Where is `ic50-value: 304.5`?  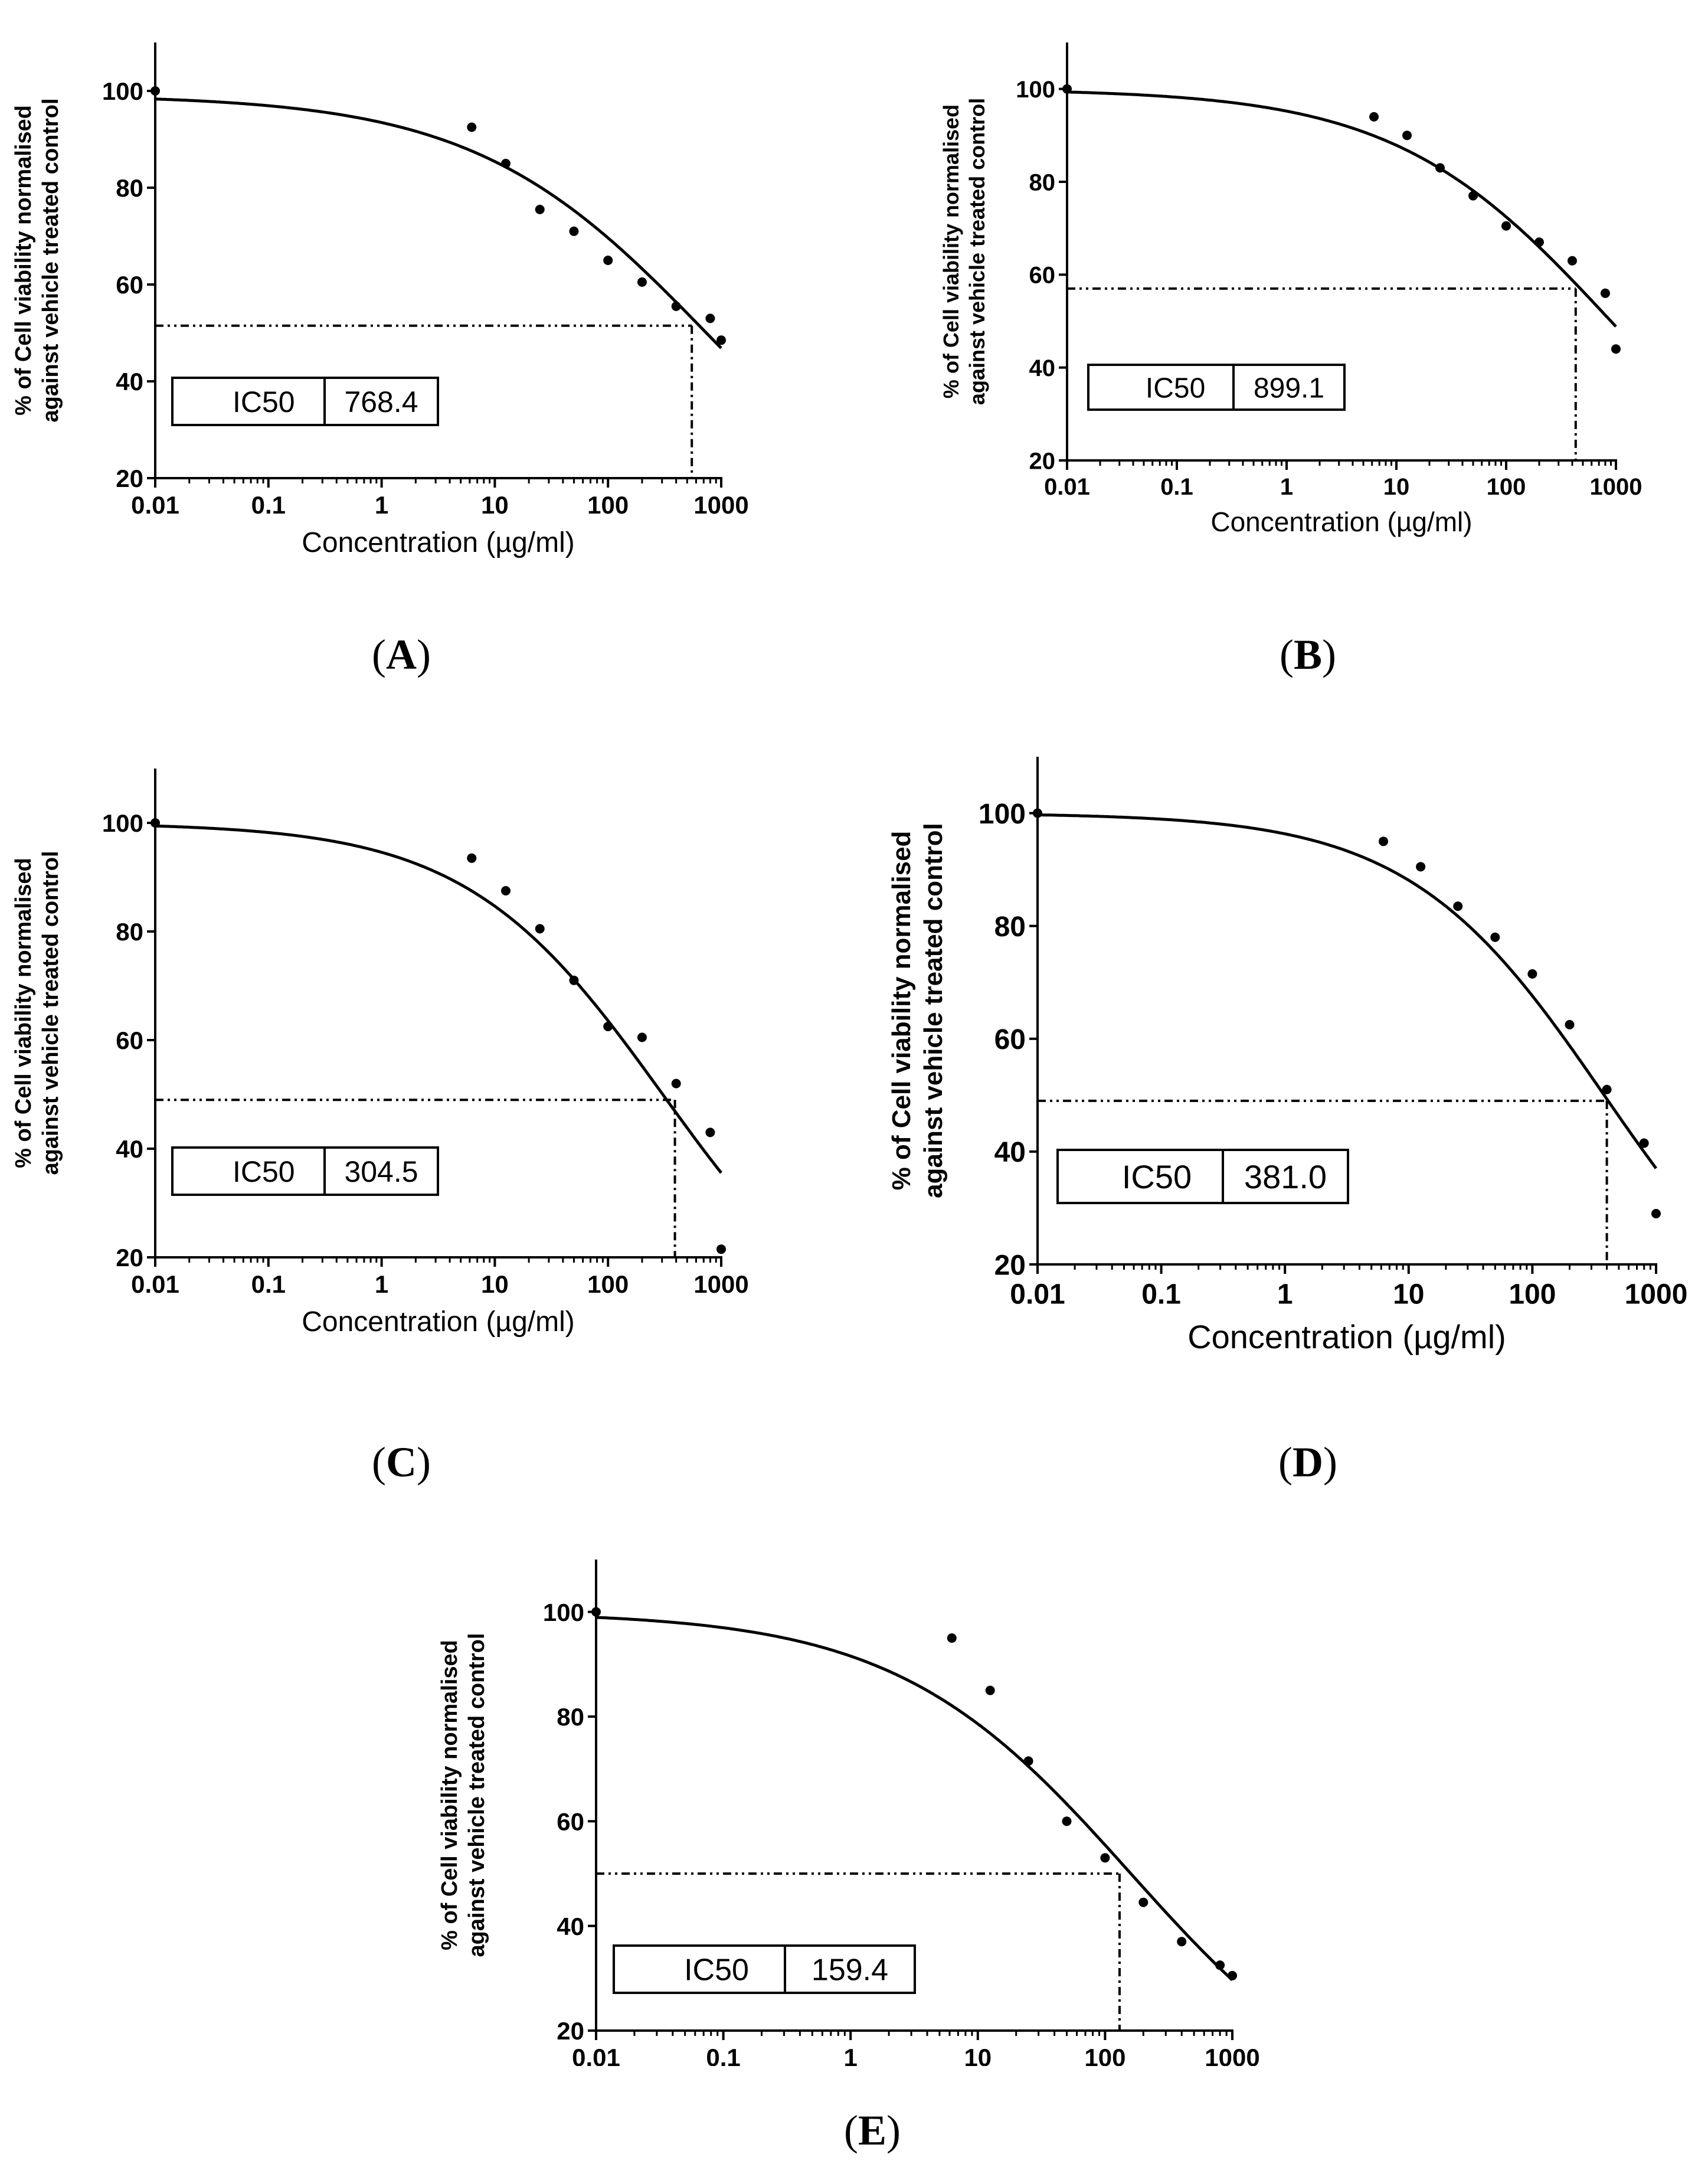
ic50-value: 304.5 is located at coordinates (381, 1171).